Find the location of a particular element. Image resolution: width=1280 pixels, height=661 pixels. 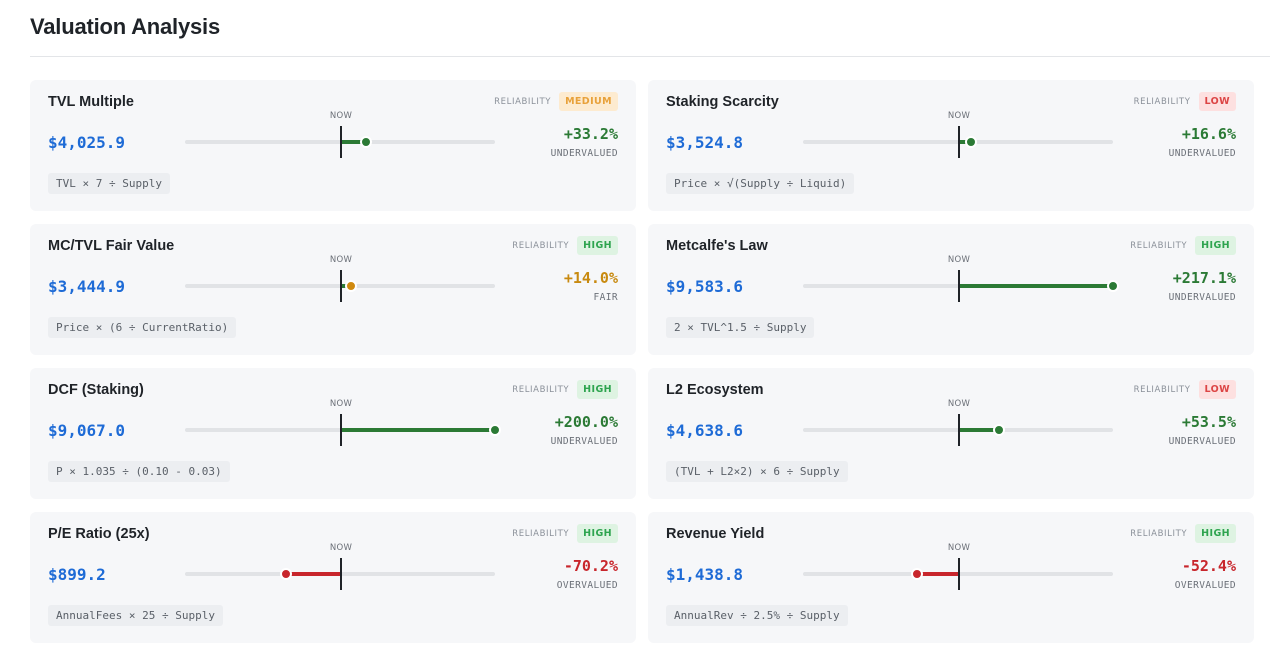

change-percent: +200.0% is located at coordinates (586, 422).